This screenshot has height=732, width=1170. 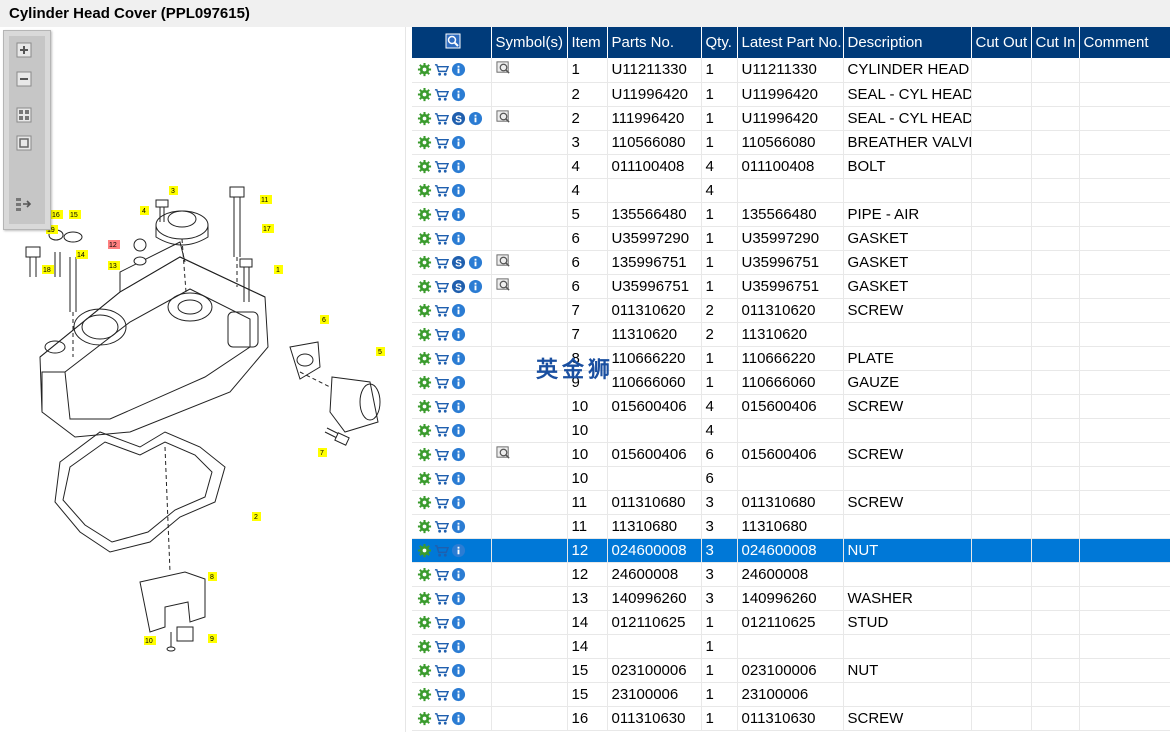 I want to click on table-row: 7 011310620 2 011310620 SCREW, so click(x=791, y=310).